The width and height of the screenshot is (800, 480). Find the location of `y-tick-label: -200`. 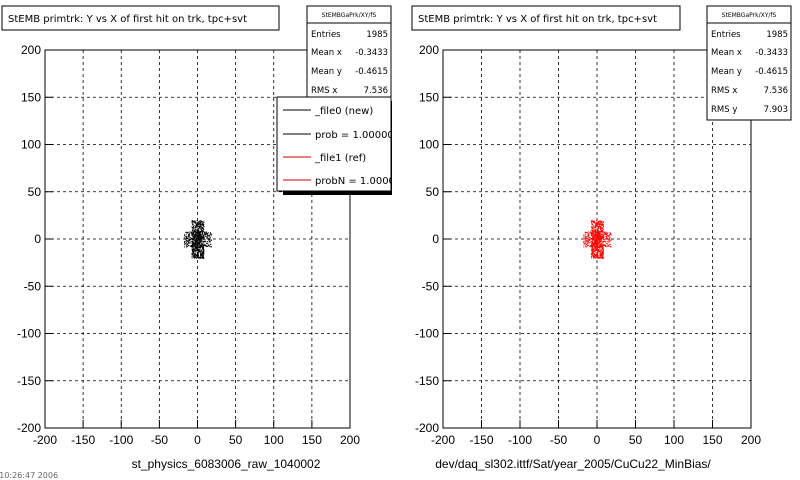

y-tick-label: -200 is located at coordinates (29, 428).